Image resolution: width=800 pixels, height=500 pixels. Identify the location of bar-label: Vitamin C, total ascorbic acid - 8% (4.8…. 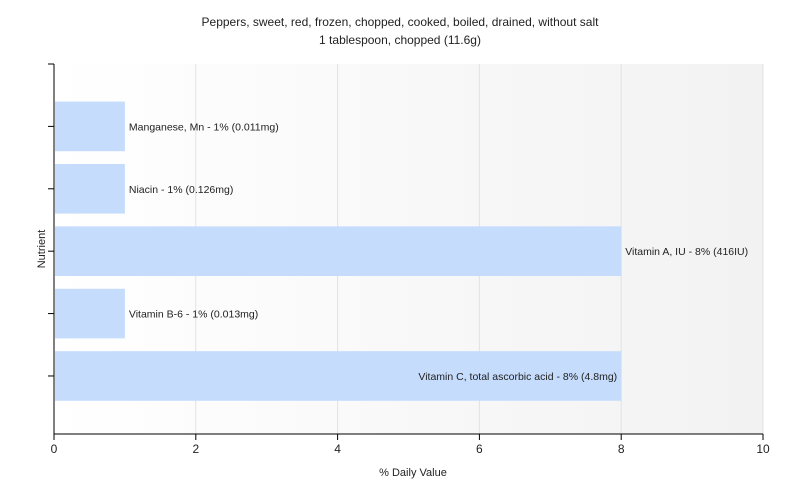
(517, 377).